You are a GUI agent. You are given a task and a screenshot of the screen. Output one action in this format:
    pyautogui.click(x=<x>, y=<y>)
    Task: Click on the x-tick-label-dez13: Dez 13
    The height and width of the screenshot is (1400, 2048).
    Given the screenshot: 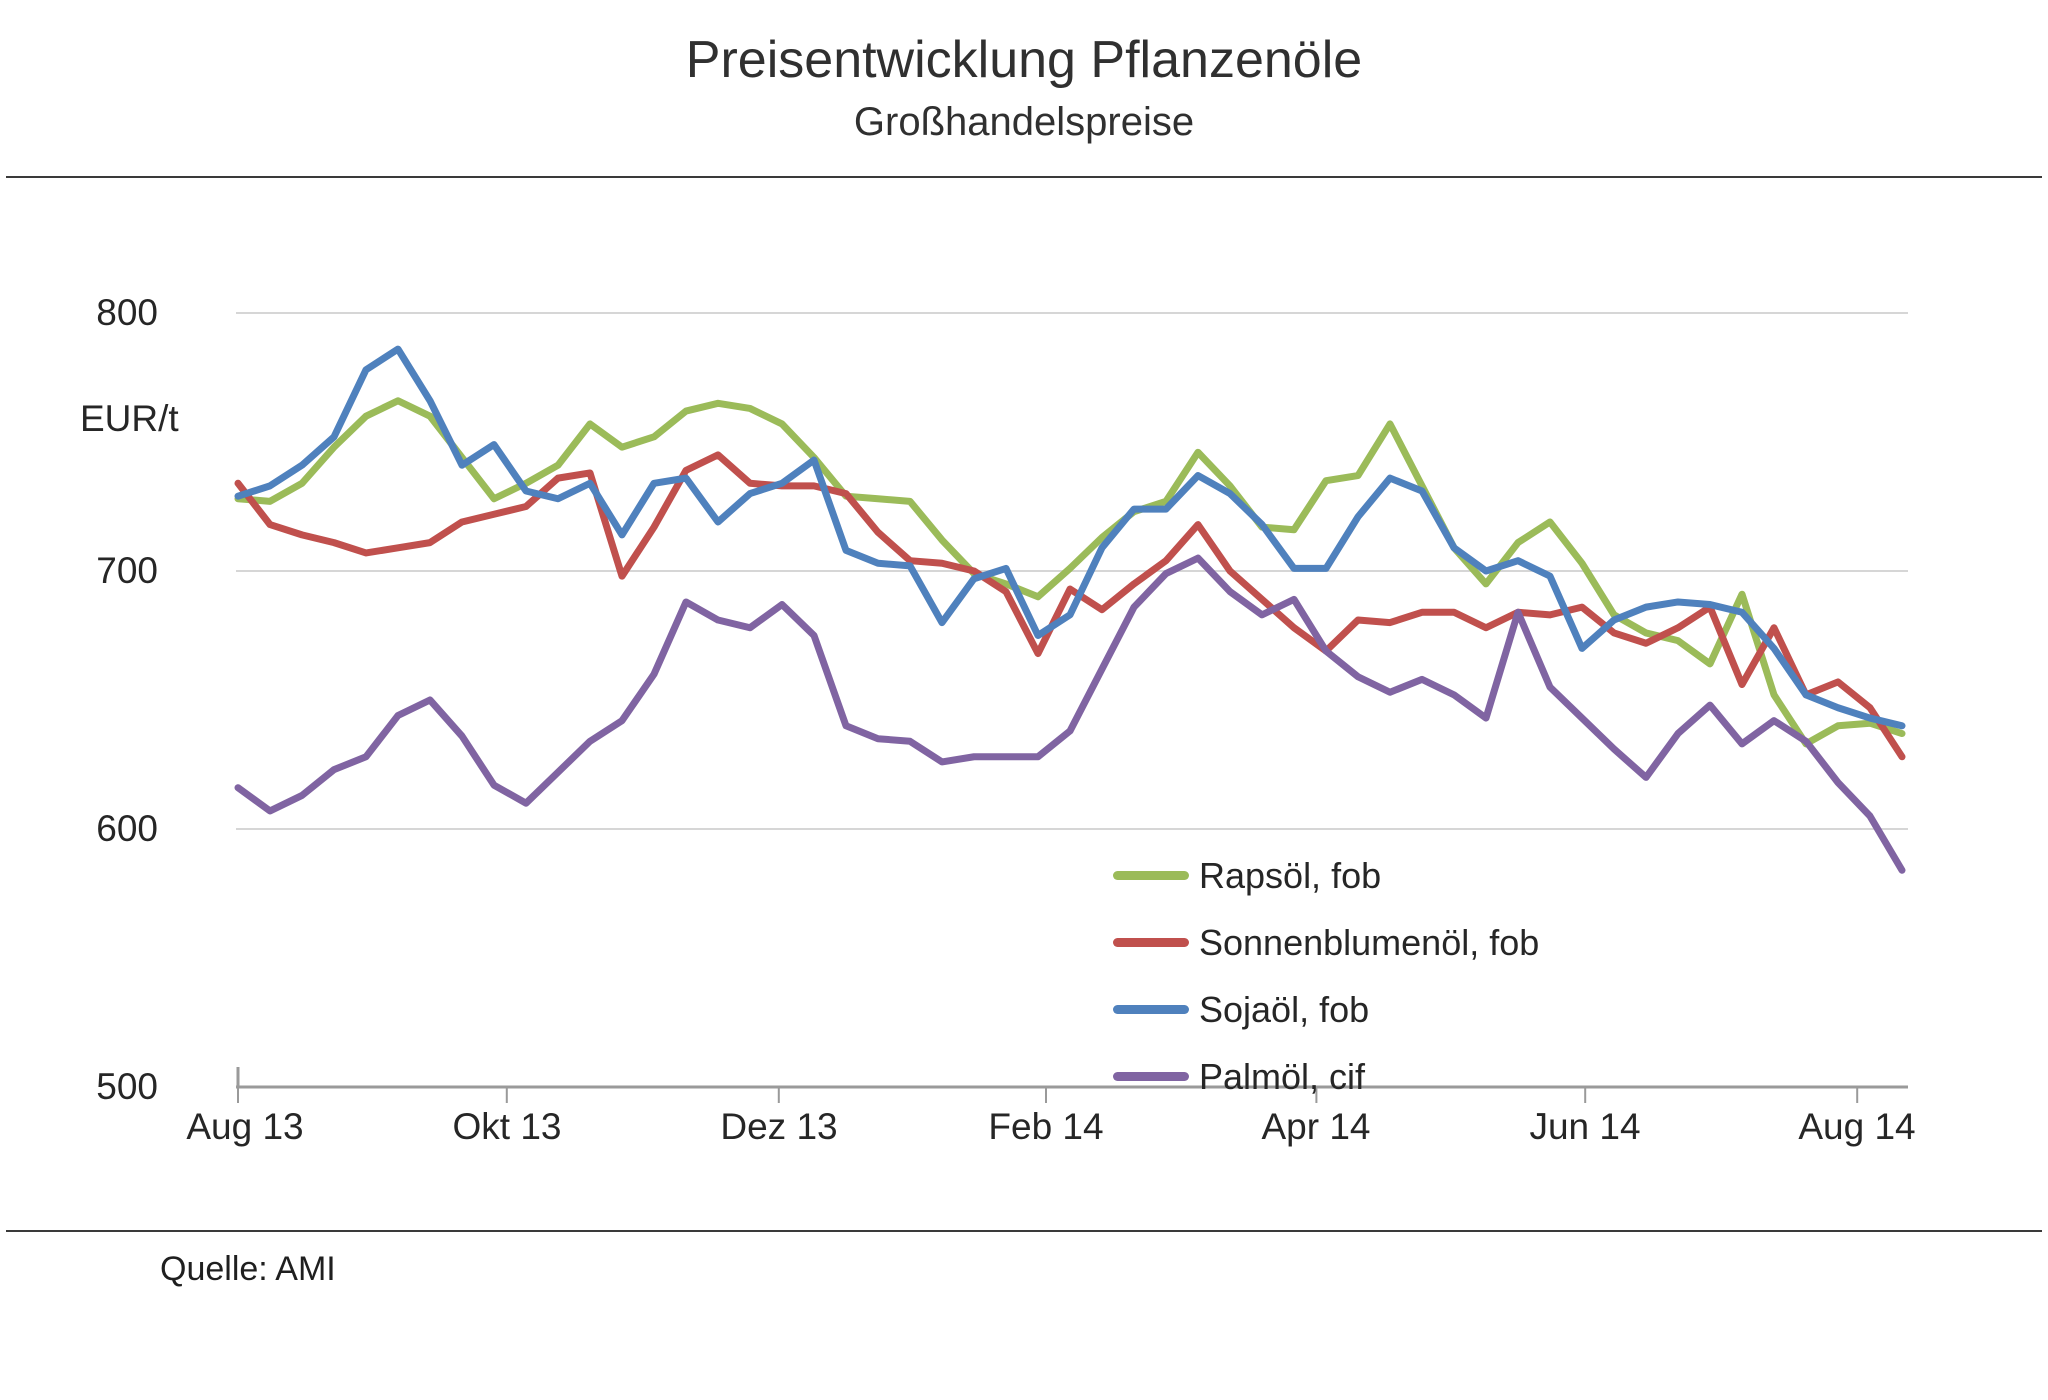 What is the action you would take?
    pyautogui.click(x=779, y=1126)
    